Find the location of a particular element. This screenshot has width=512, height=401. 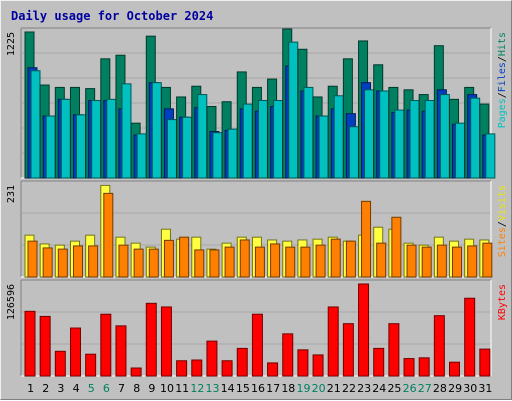

x-tick-label-12: 12 is located at coordinates (197, 388).